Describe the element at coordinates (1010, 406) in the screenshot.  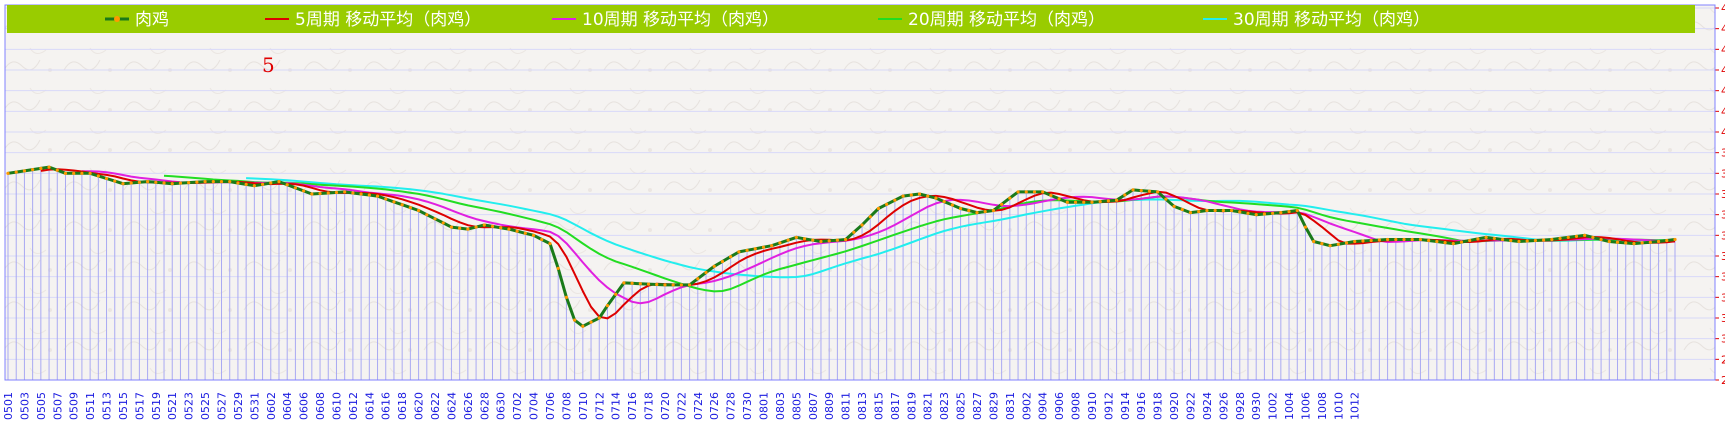
I see `x-tick-label: 0831` at that location.